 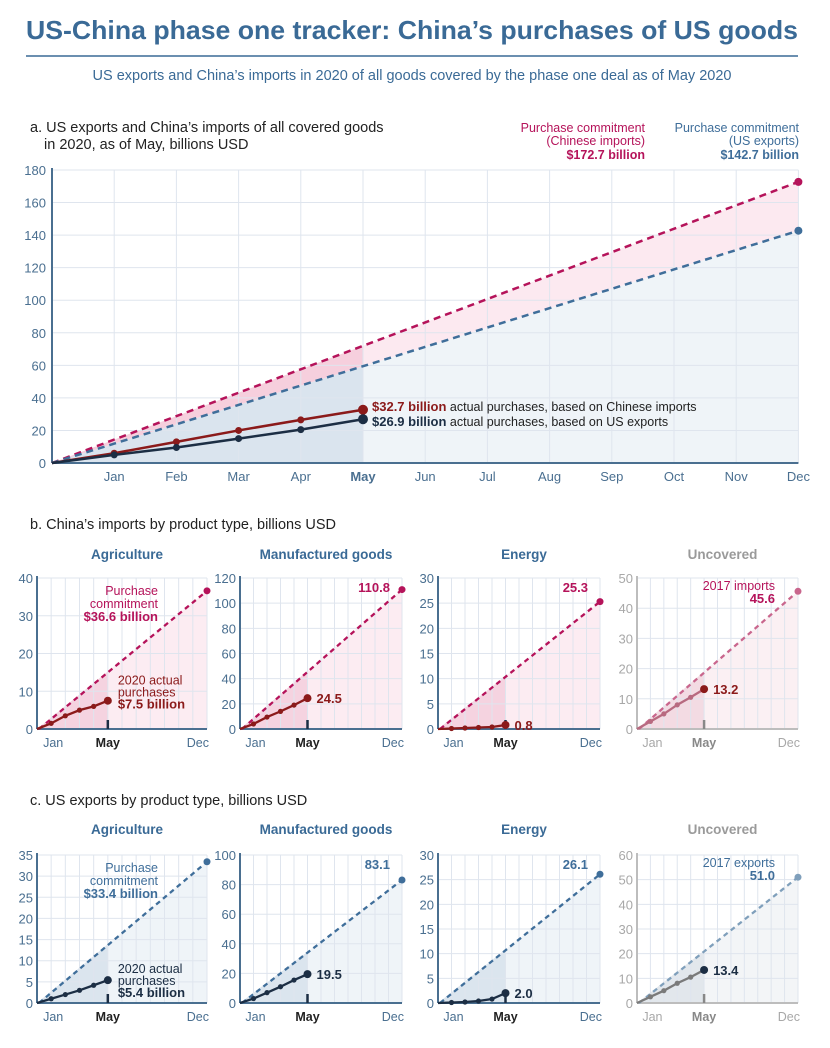 What do you see at coordinates (798, 230) in the screenshot?
I see `exports-commitment-line-end-point` at bounding box center [798, 230].